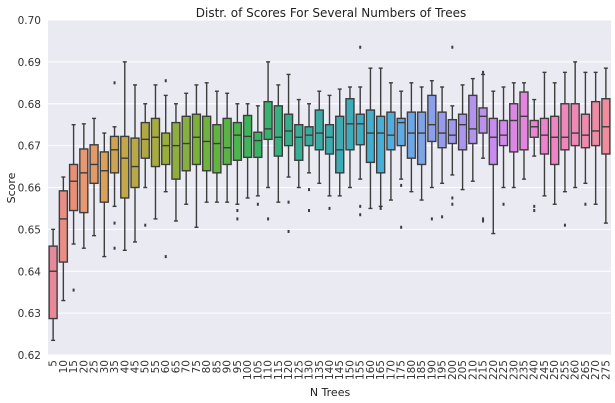 This screenshot has width=615, height=403. Describe the element at coordinates (30, 188) in the screenshot. I see `y-tick-labels: 0.62 0.63 0.64 0.65 0.66 0.67 0.68 0.69 0.70` at that location.